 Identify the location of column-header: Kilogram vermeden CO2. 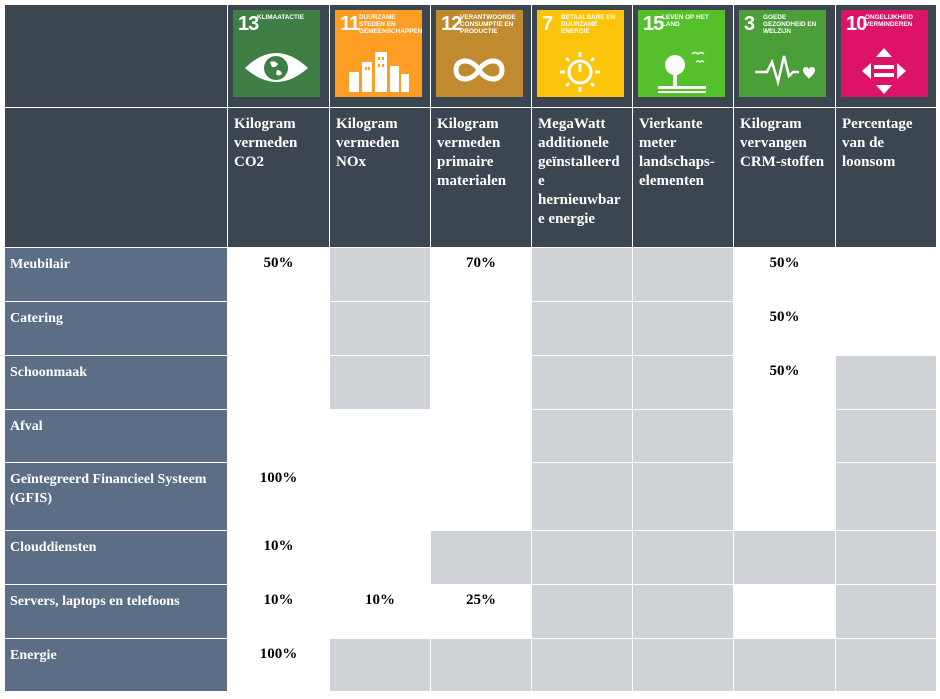
(278, 177).